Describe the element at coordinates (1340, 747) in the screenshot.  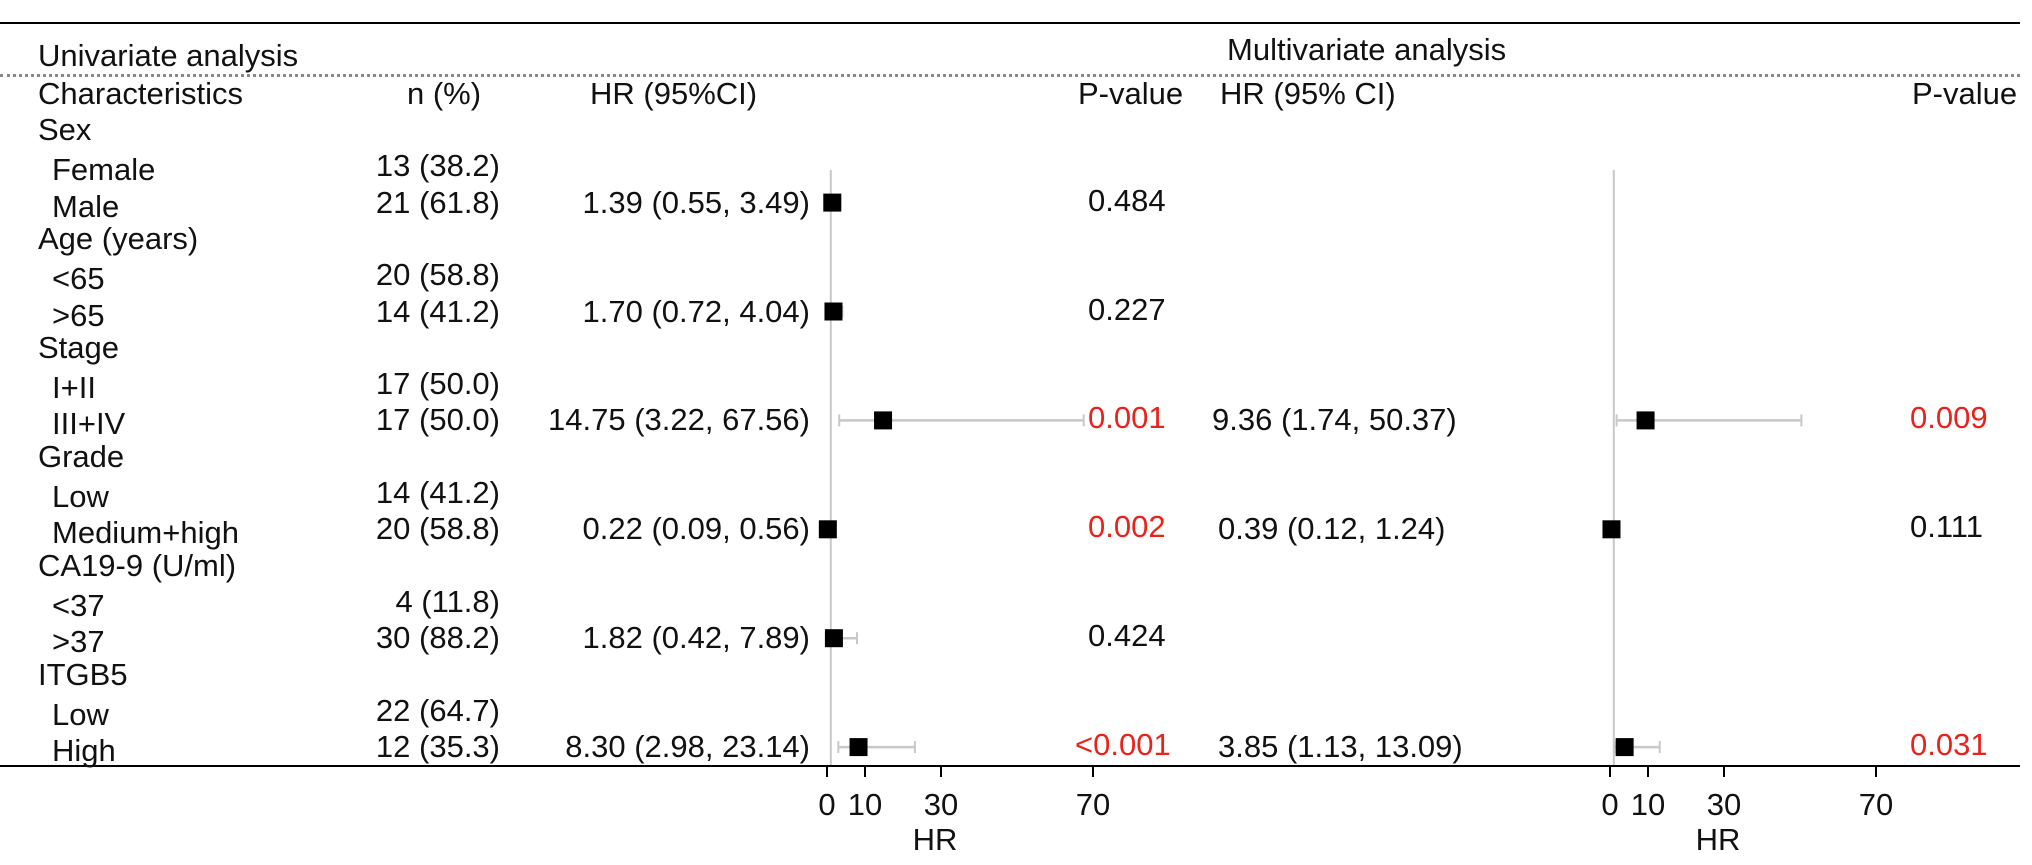
I see `row-multi-hr: 3.85 (1.13, 13.09)` at that location.